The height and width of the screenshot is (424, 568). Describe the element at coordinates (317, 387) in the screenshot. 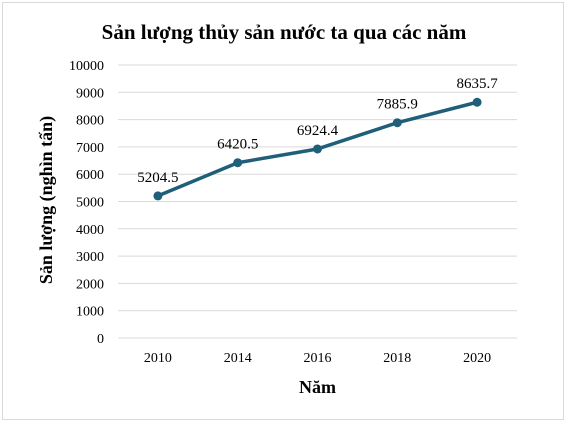

I see `x-axis-label: Năm` at that location.